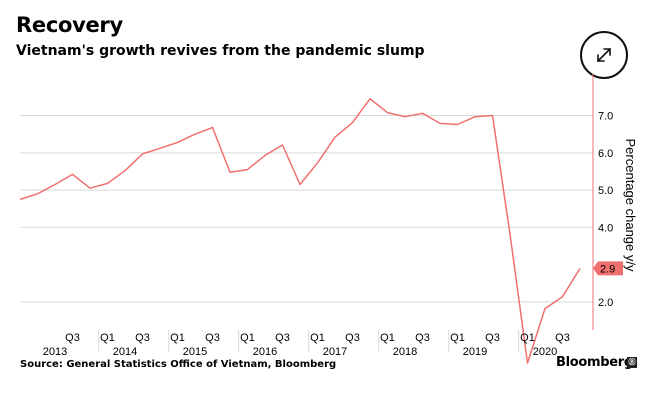 Image resolution: width=656 pixels, height=405 pixels. I want to click on x-year-label: 2014, so click(125, 352).